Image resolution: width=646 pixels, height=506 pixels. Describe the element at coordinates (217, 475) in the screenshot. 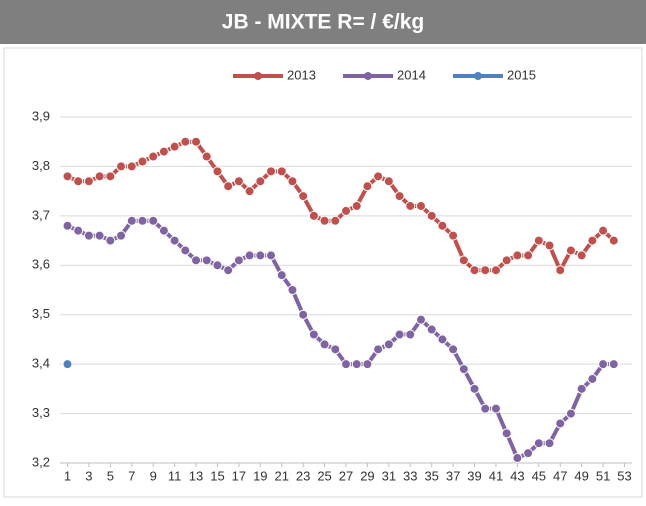

I see `x-tick-label: 15` at that location.